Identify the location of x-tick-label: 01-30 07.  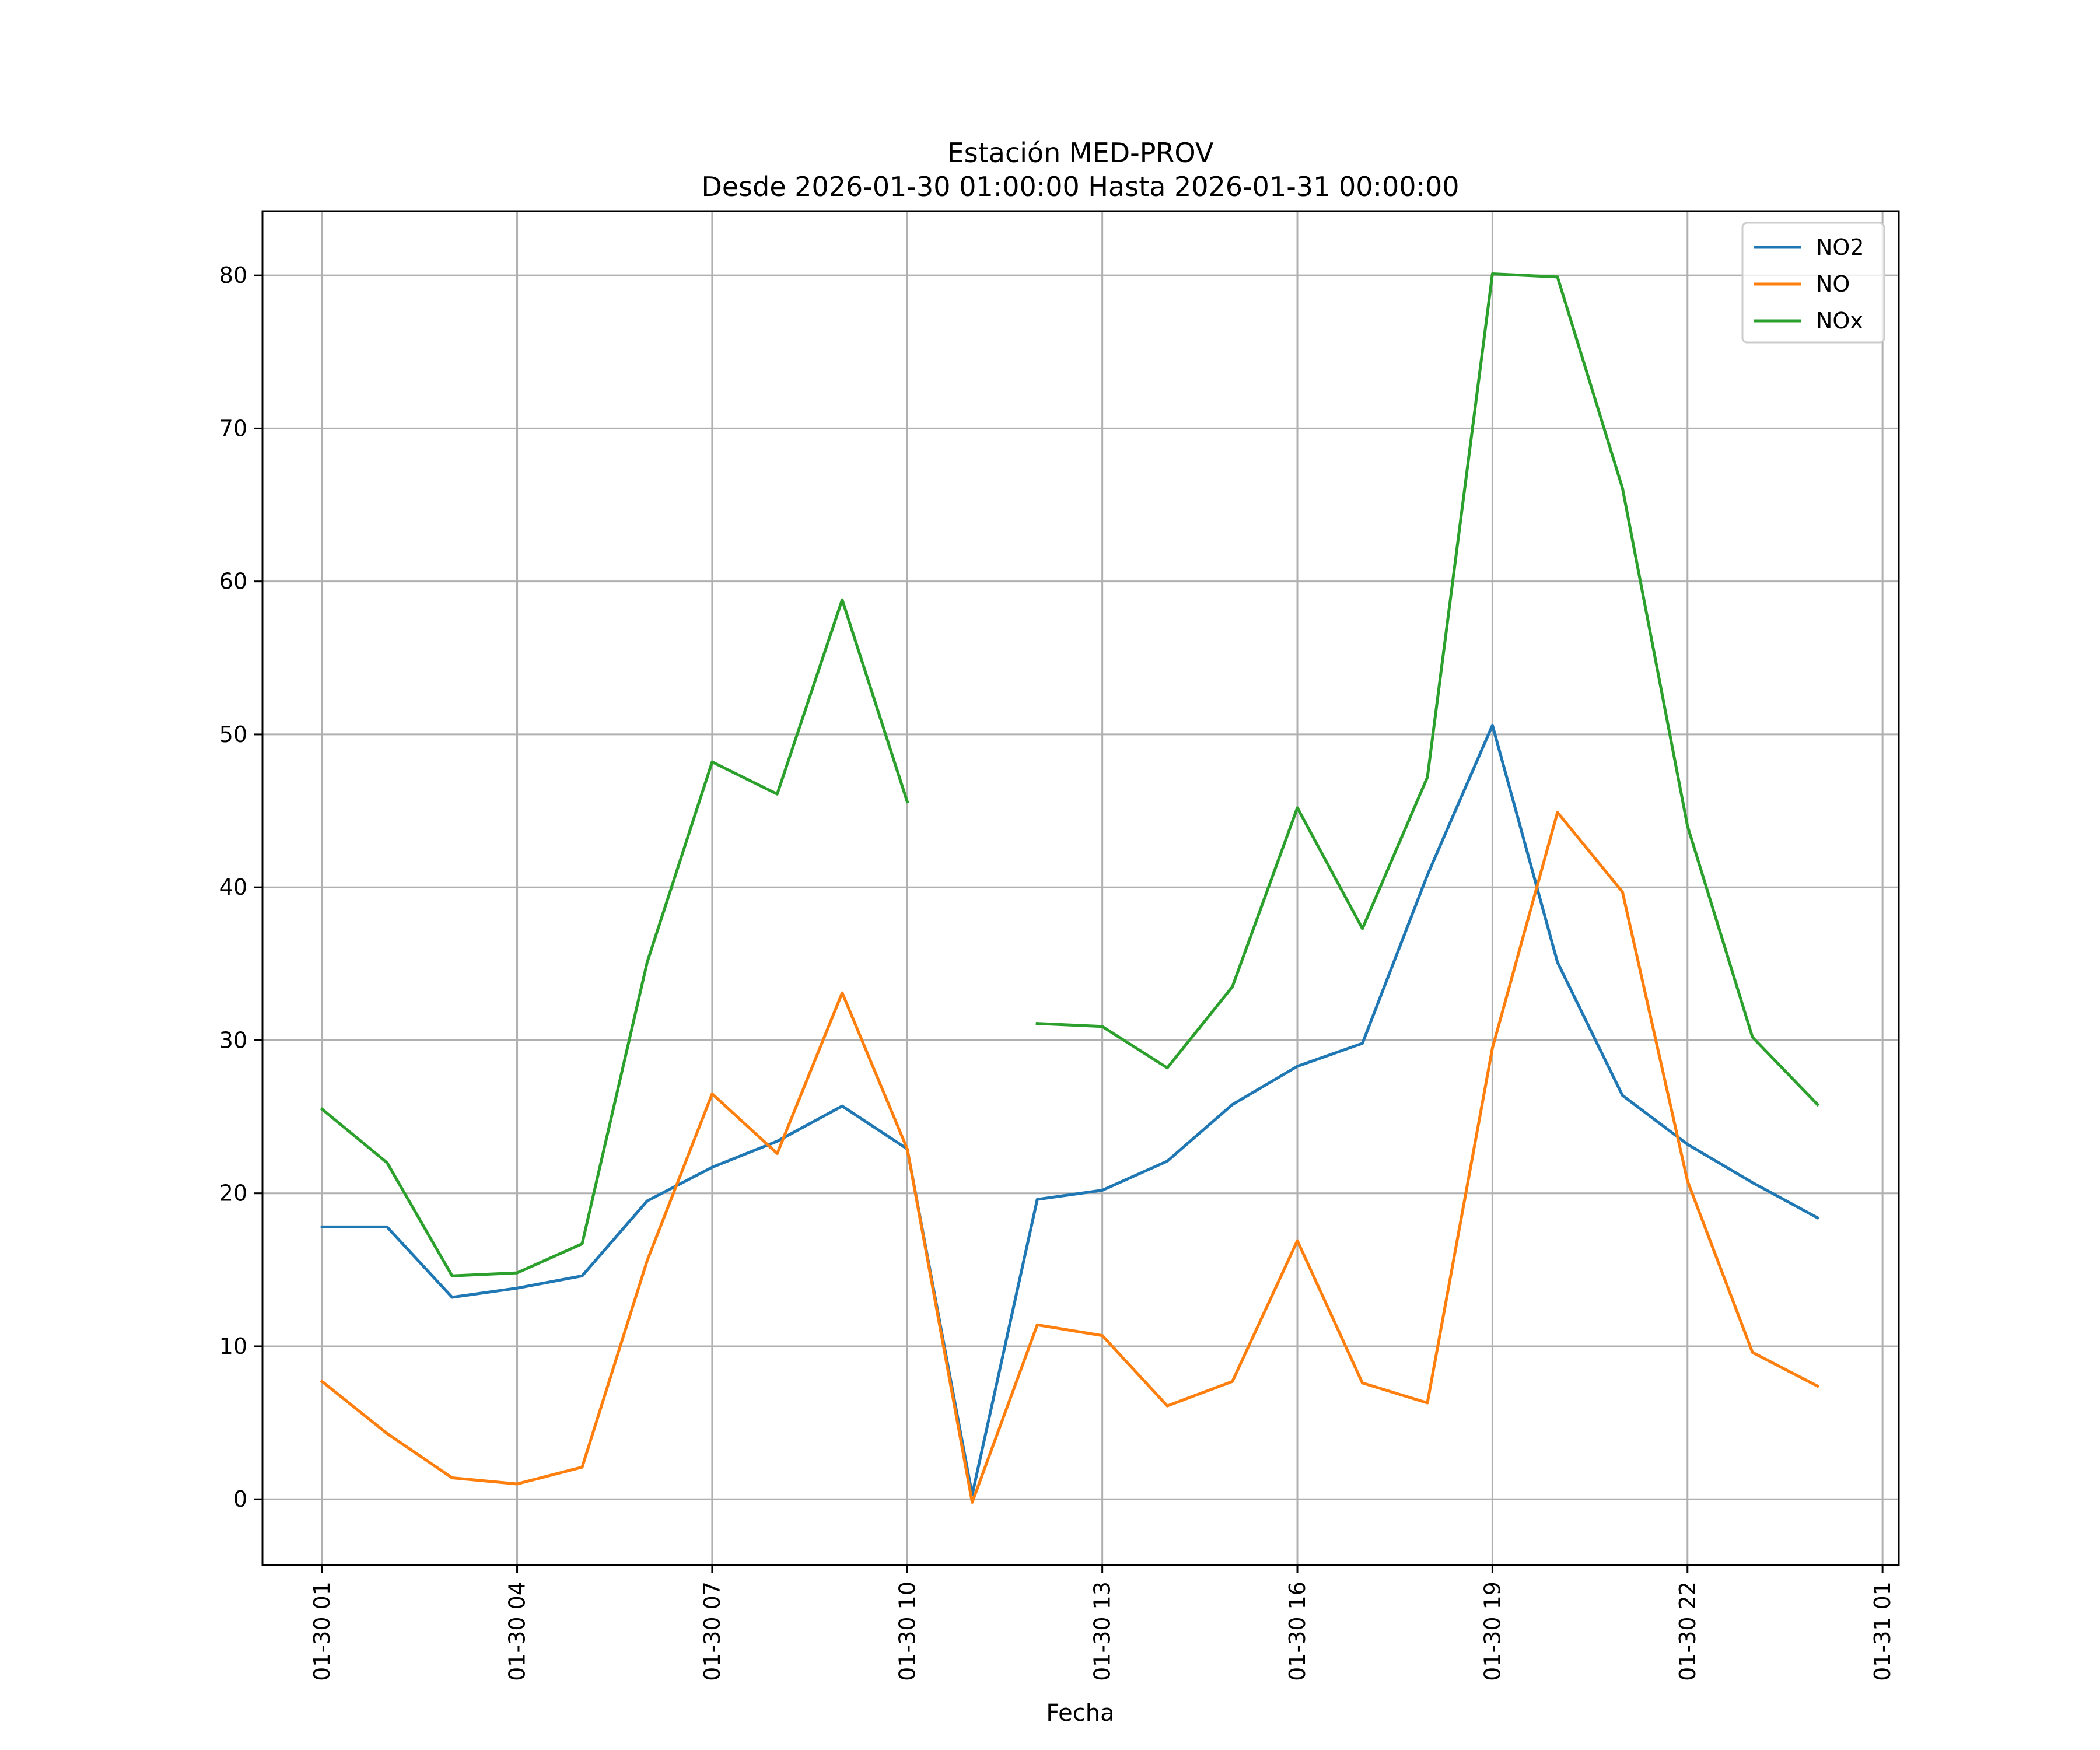
(712, 1631).